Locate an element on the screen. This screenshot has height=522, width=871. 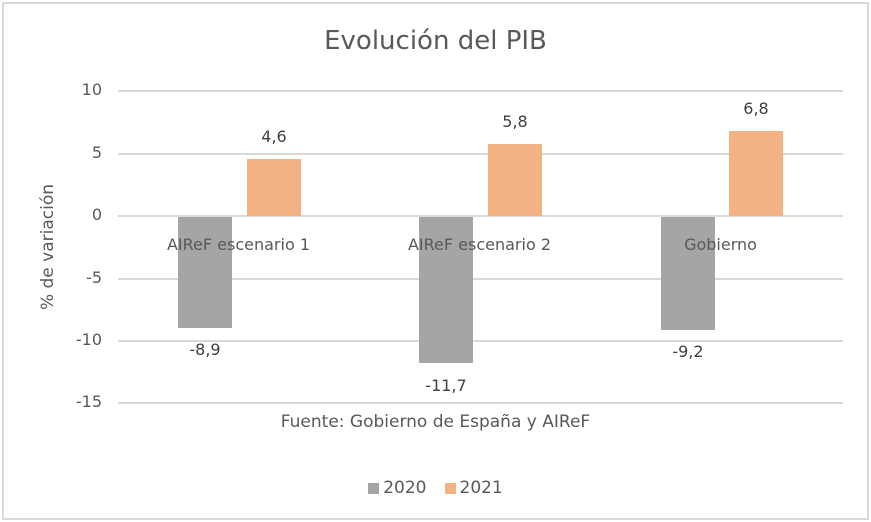
gridline-zero is located at coordinates (480, 216).